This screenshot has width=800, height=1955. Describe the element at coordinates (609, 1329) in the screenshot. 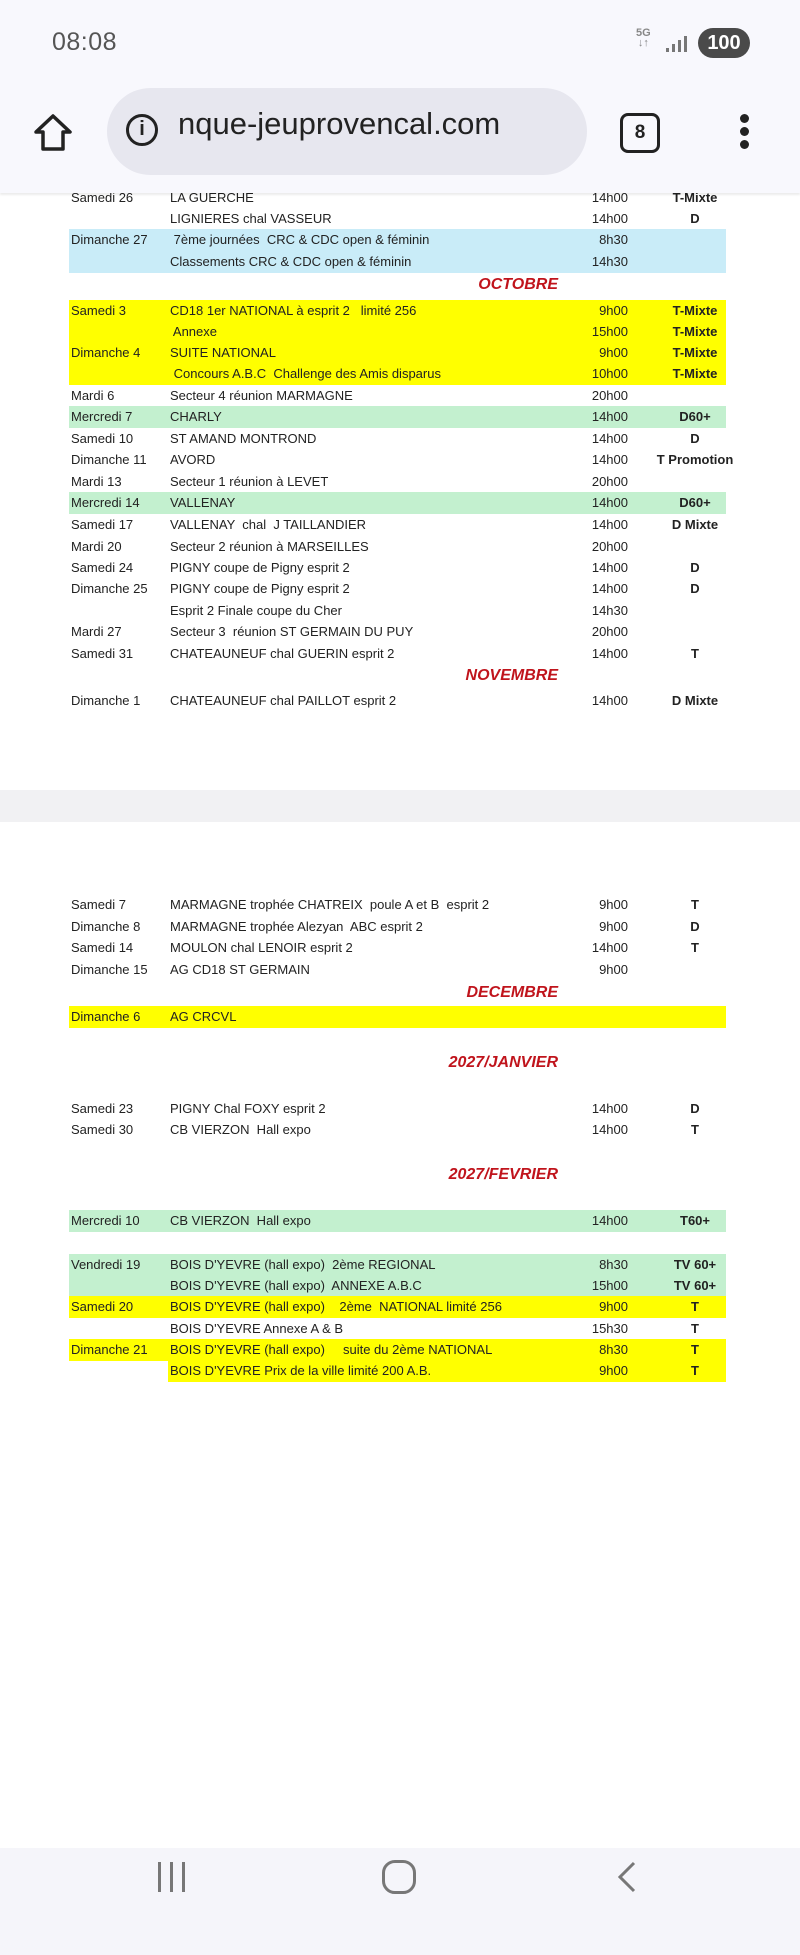

I see `event-time: 15h30` at that location.